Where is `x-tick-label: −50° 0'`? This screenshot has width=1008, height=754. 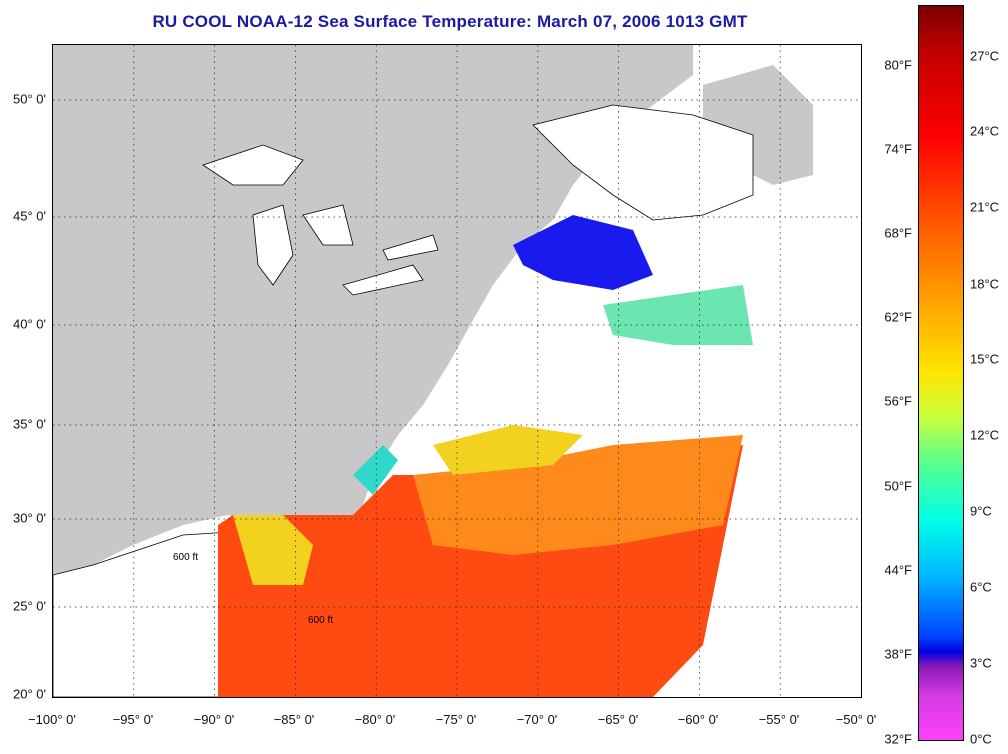 x-tick-label: −50° 0' is located at coordinates (856, 719).